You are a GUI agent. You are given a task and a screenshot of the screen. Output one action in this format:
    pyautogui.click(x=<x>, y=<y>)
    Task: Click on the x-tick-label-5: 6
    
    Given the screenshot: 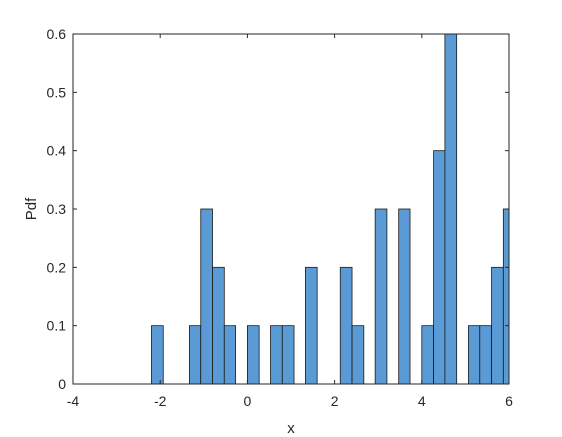 What is the action you would take?
    pyautogui.click(x=509, y=401)
    